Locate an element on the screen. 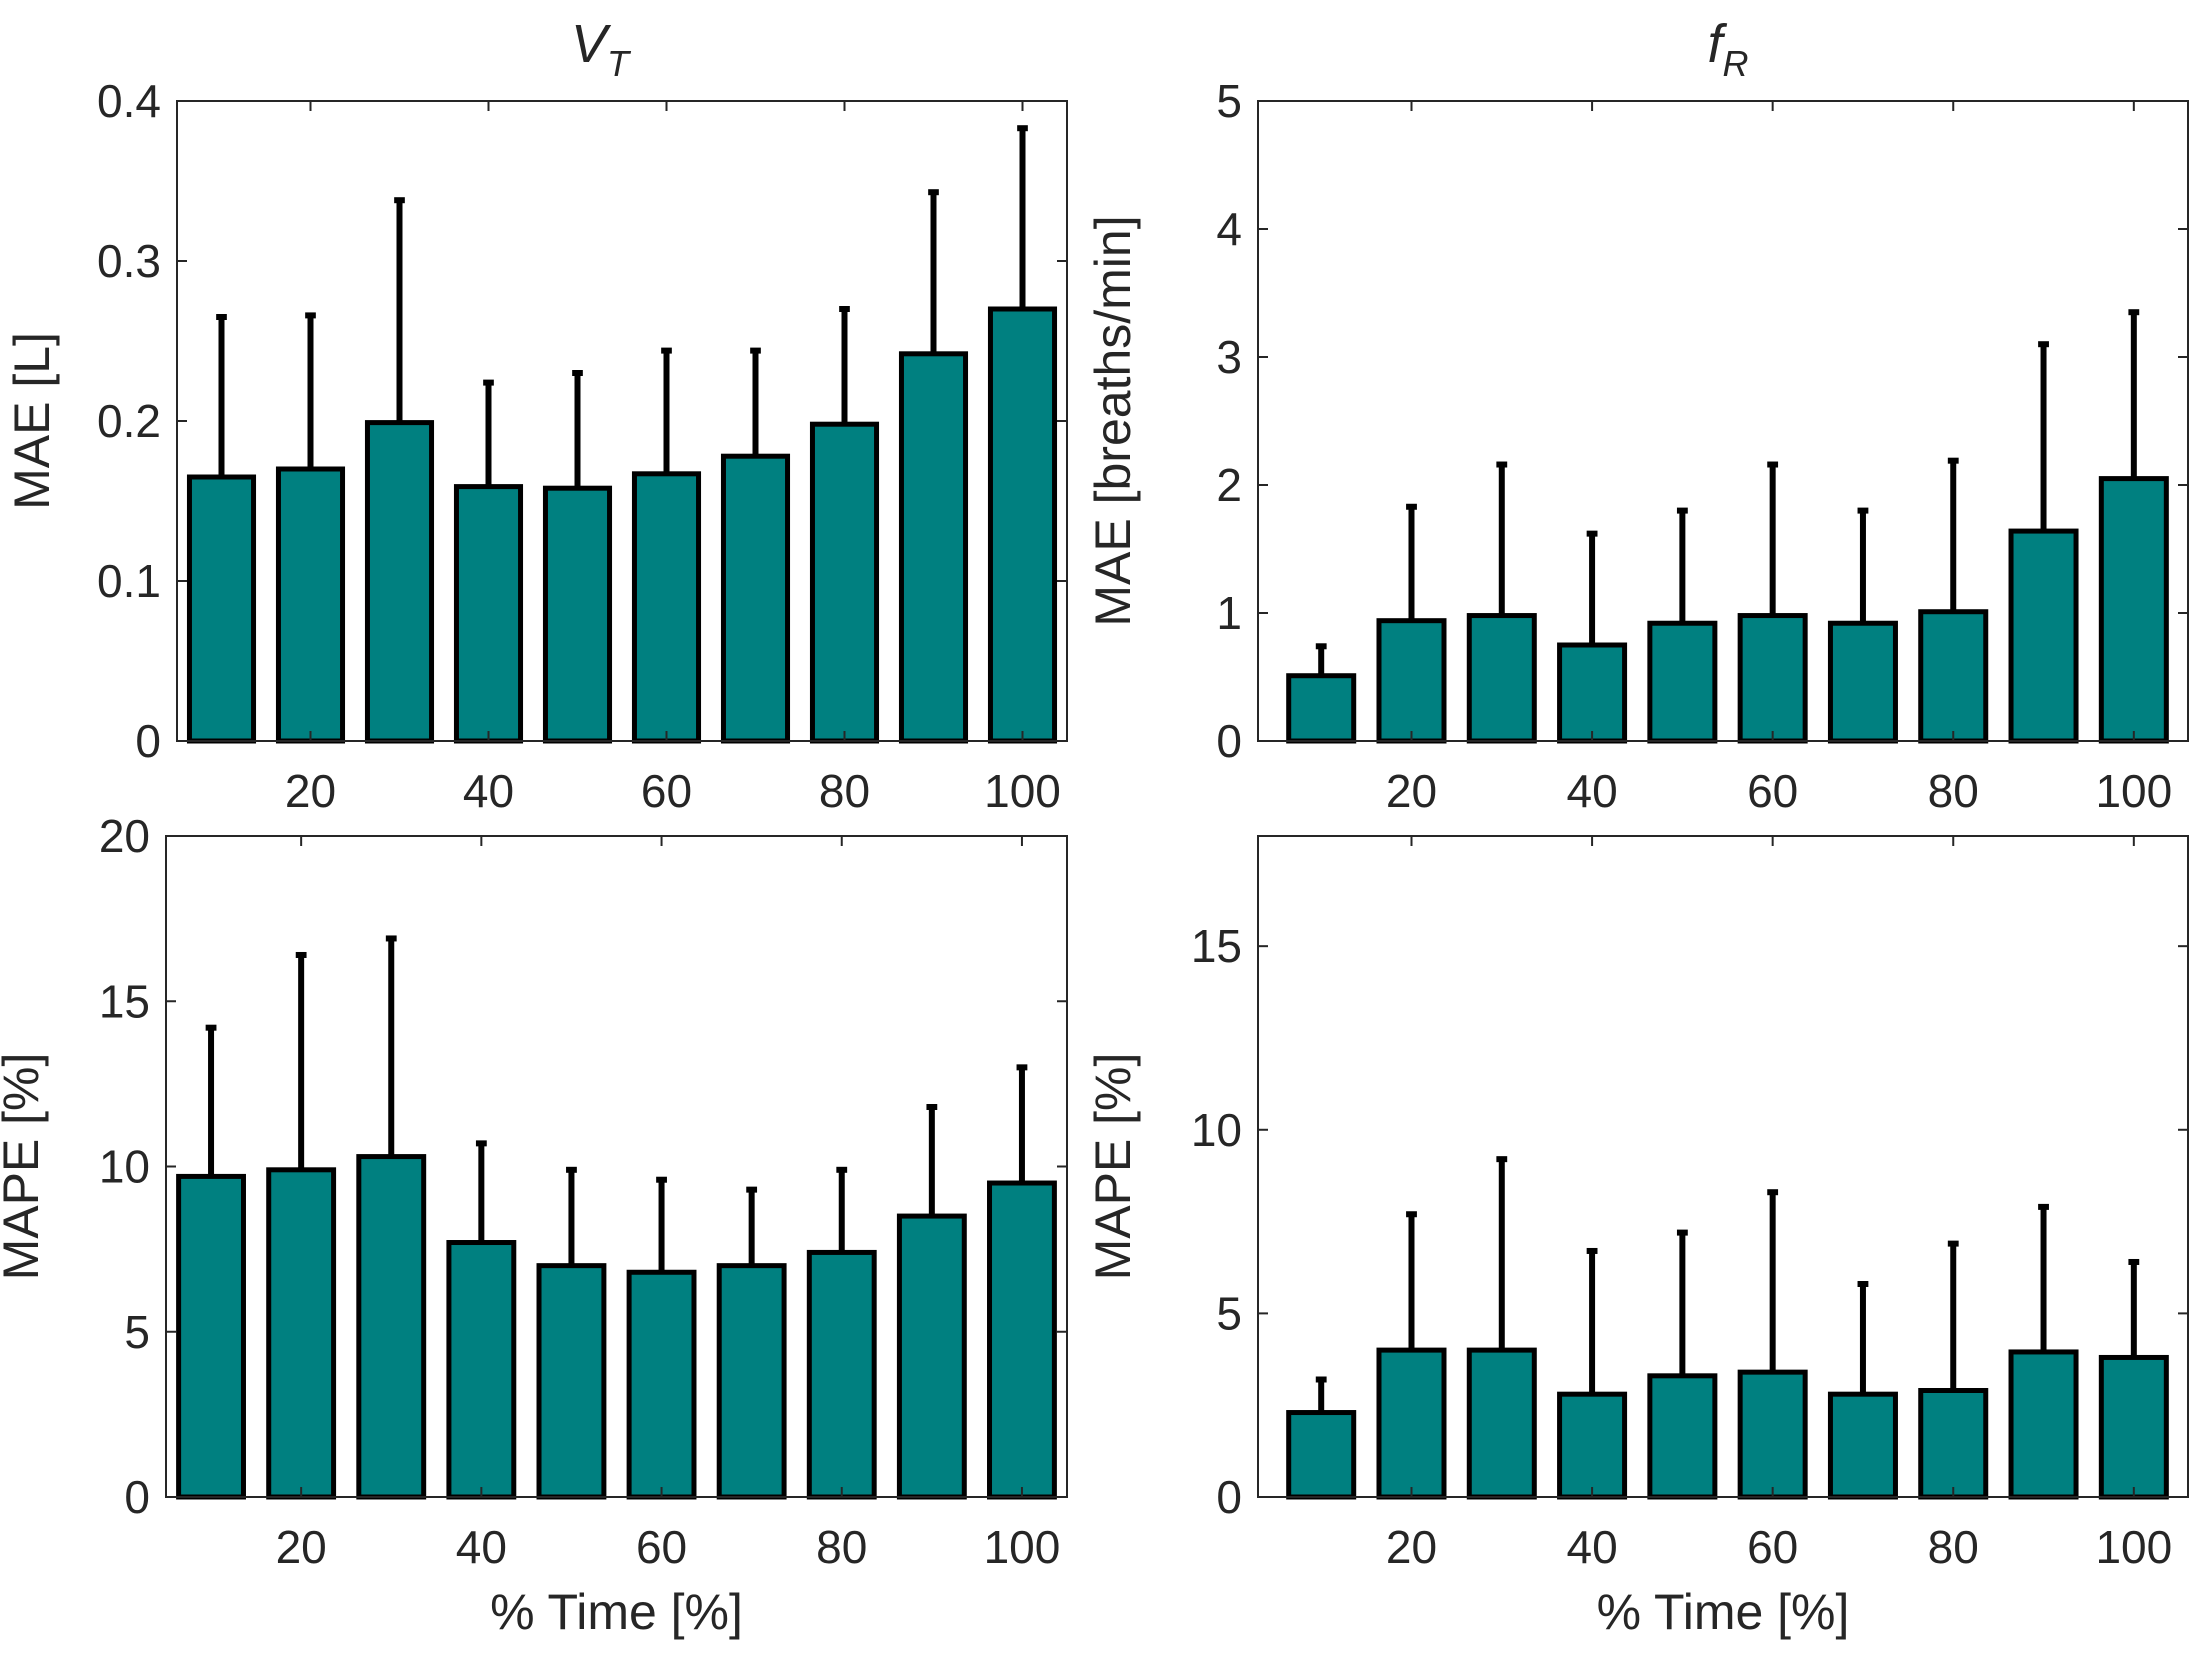 This screenshot has height=1658, width=2211. y-tick-label: 20 is located at coordinates (124, 836).